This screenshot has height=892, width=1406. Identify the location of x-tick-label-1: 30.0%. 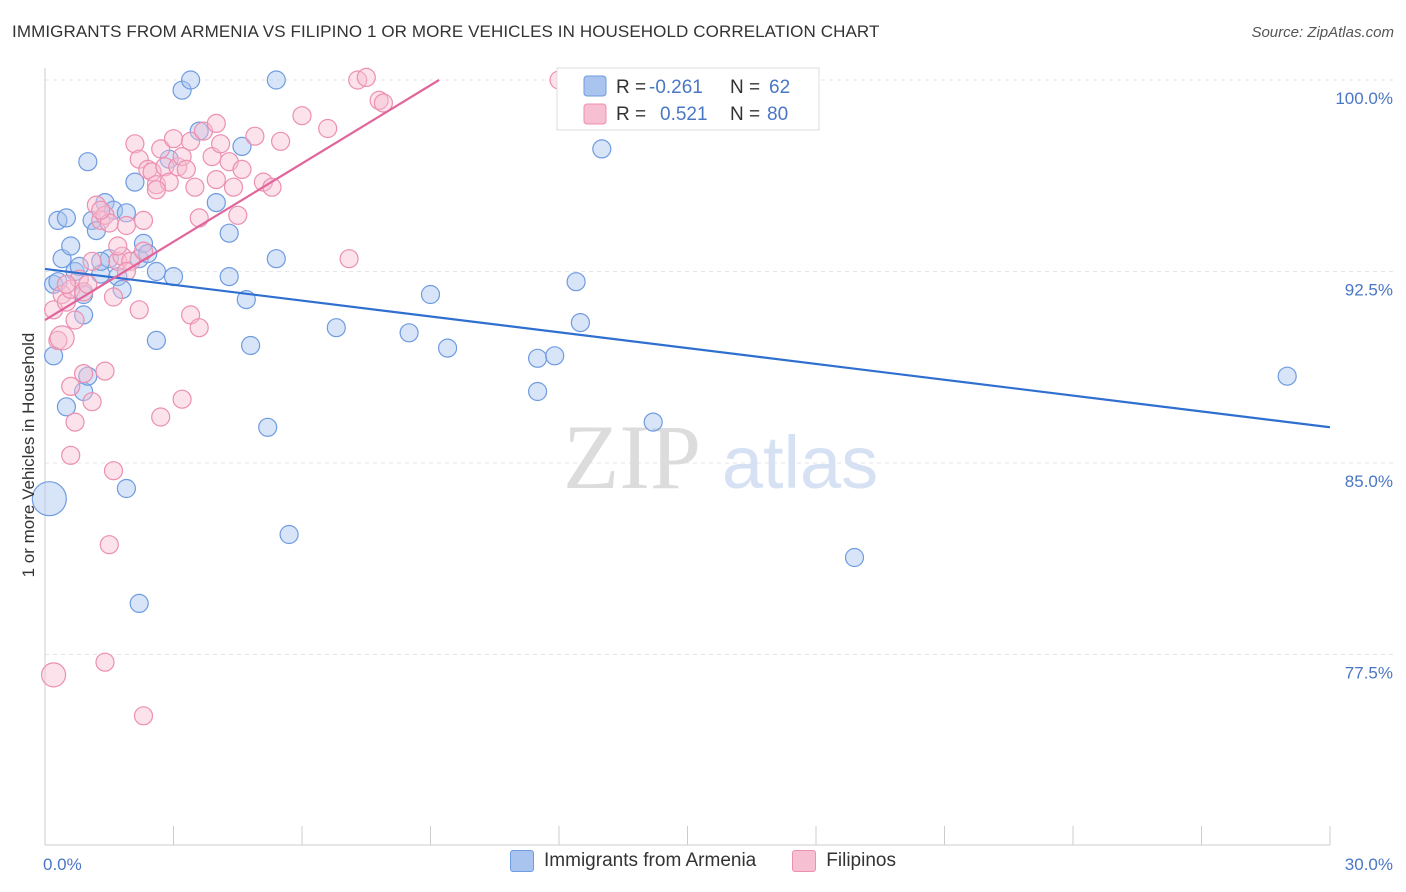
(1369, 864).